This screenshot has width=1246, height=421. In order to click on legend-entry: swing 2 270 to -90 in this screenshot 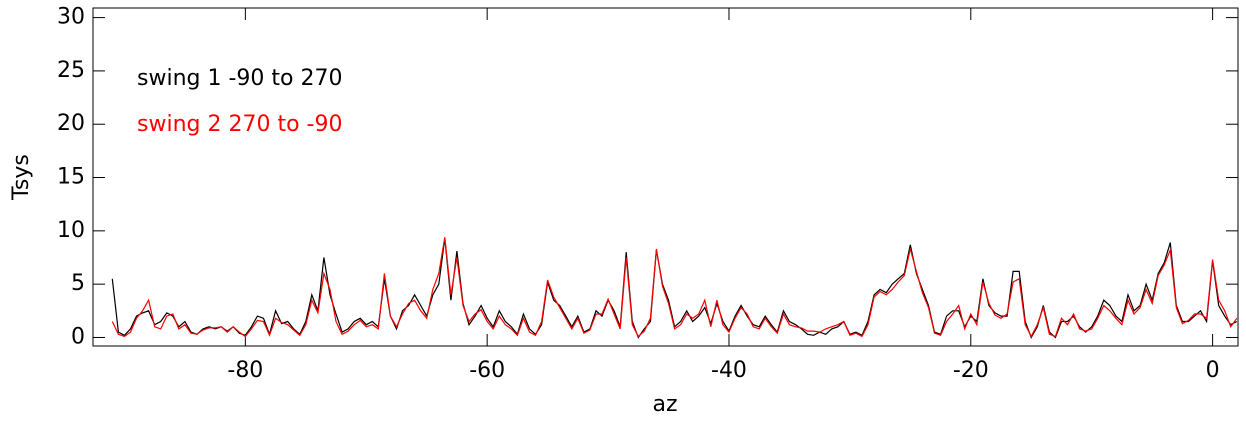, I will do `click(239, 124)`.